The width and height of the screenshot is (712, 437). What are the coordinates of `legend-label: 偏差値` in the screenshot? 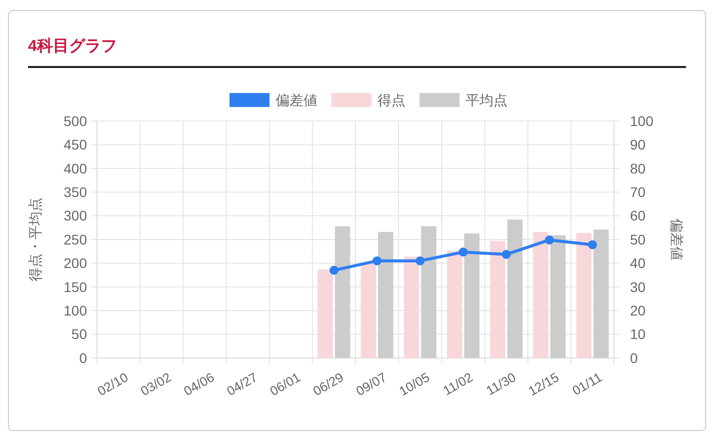 It's located at (297, 100).